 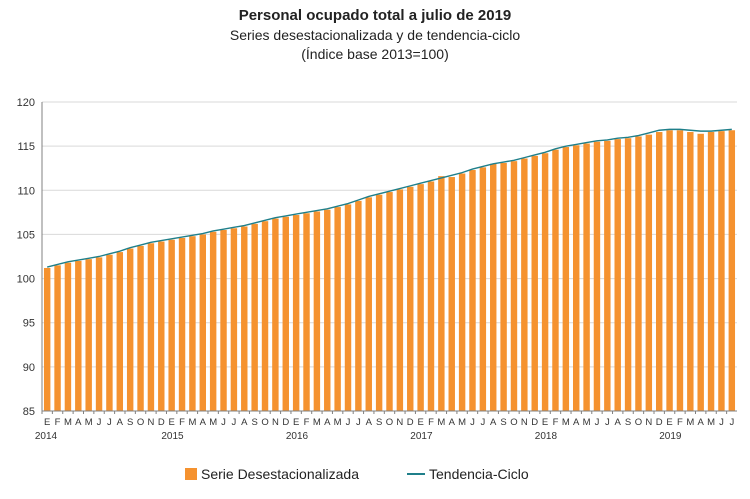 What do you see at coordinates (375, 54) in the screenshot?
I see `chart-subtitle-base: (Índice base 2013=100)` at bounding box center [375, 54].